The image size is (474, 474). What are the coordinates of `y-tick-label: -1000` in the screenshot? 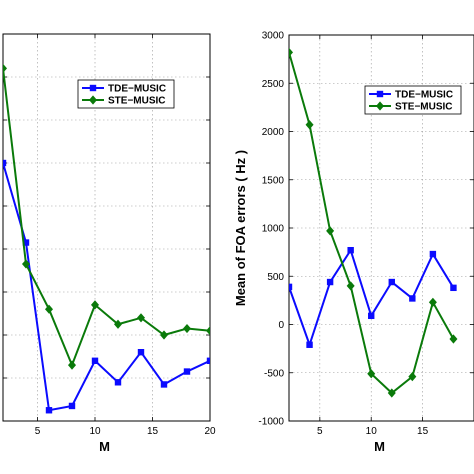 It's located at (271, 422).